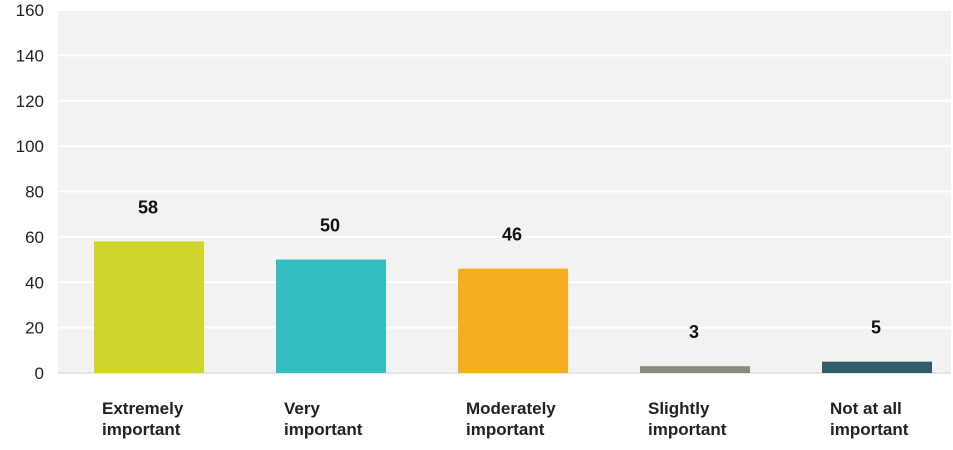 This screenshot has width=953, height=450. I want to click on data-label: 58, so click(148, 207).